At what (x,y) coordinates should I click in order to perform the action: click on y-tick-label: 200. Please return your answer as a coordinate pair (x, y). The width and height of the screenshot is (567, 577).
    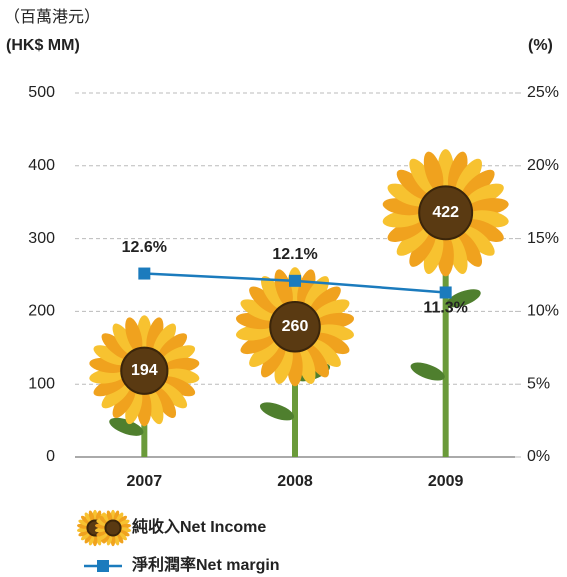
    Looking at the image, I should click on (41, 311).